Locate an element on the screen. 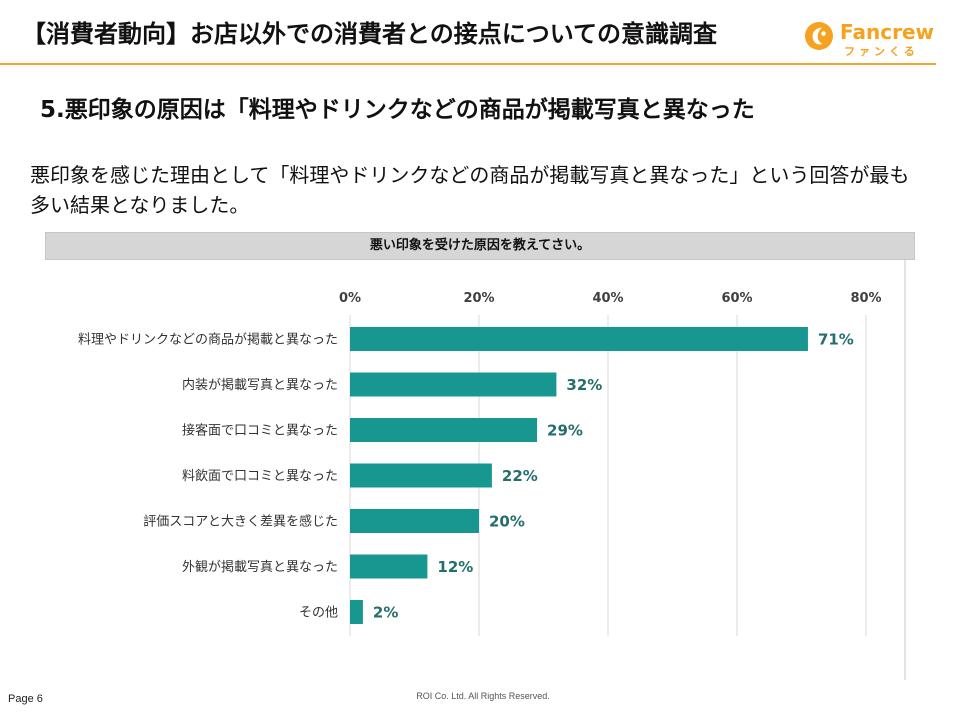 This screenshot has height=720, width=960. section-heading: 5.悪印象の原因は「料理やドリンクなどの商品が掲載写真と異なった is located at coordinates (397, 110).